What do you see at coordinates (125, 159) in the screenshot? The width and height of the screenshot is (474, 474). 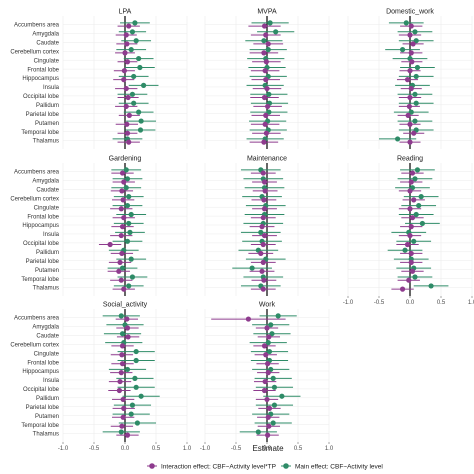 I see `panel-title: Gardening` at bounding box center [125, 159].